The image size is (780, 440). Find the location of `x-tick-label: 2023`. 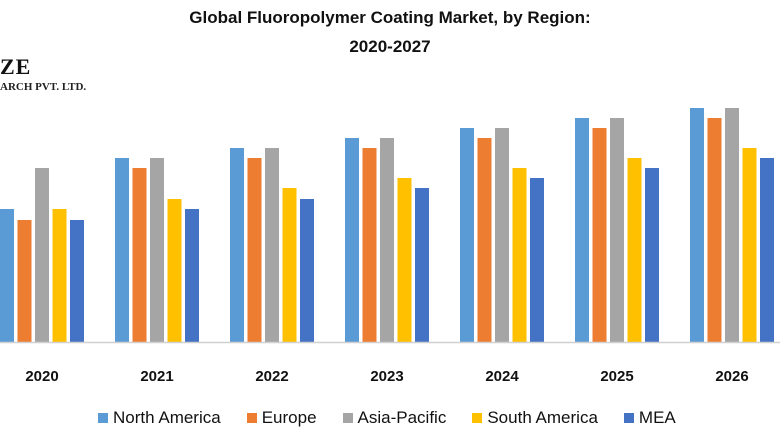

x-tick-label: 2023 is located at coordinates (386, 376).